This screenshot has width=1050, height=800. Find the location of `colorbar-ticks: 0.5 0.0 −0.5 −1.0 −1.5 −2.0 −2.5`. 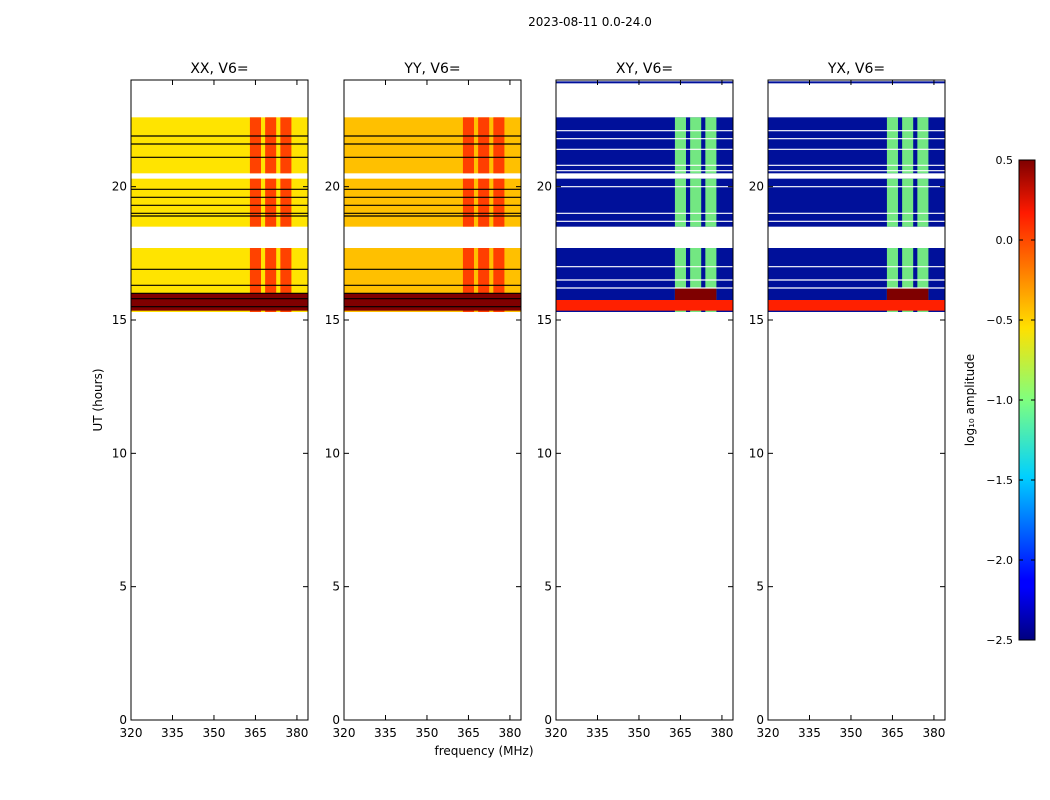

colorbar-ticks: 0.5 0.0 −0.5 −1.0 −1.5 −2.0 −2.5 is located at coordinates (1010, 400).